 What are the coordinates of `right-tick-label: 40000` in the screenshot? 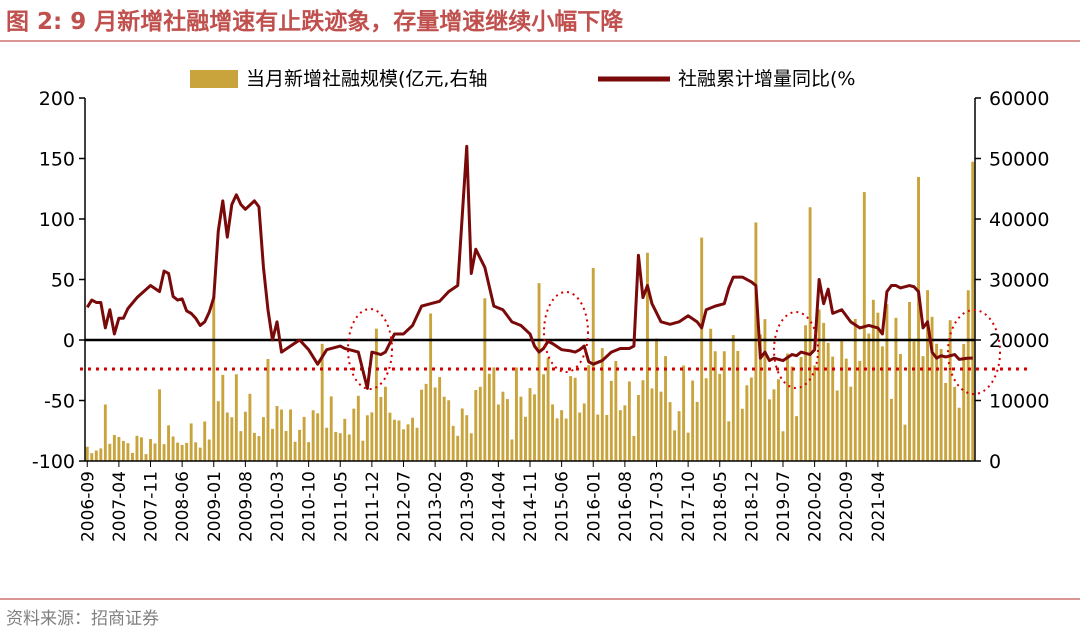 It's located at (1019, 220).